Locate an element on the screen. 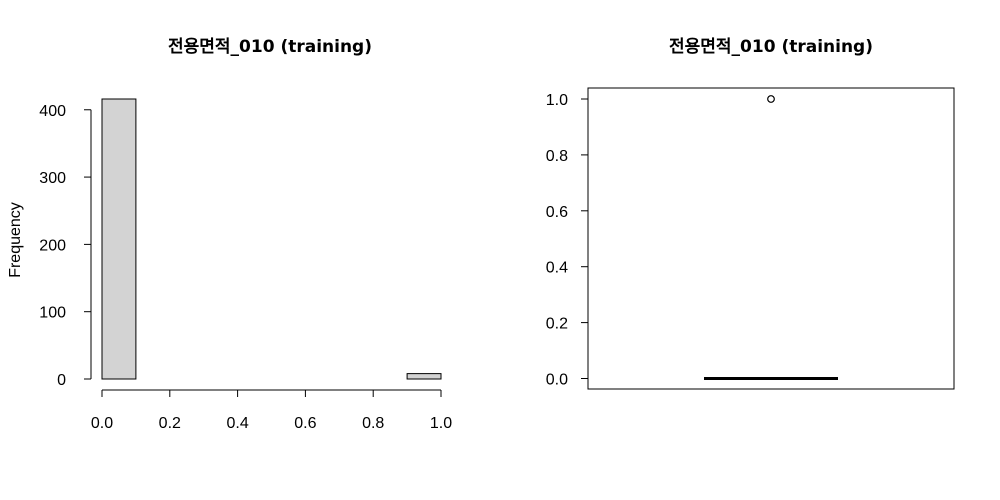 The height and width of the screenshot is (500, 1000). histogram-x-tick-label: 0.6 is located at coordinates (305, 423).